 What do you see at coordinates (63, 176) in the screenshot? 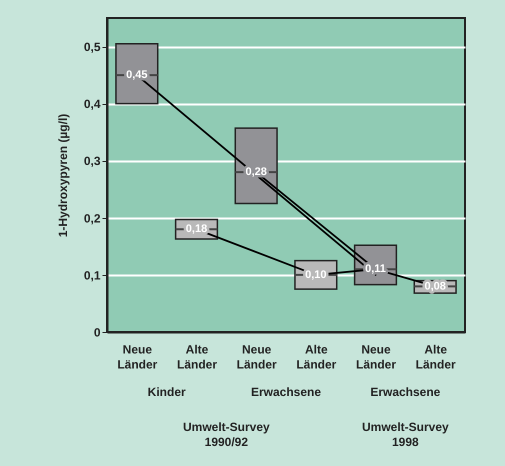
I see `y-axis-title: 1-Hydroxypyren (µg/l)` at bounding box center [63, 176].